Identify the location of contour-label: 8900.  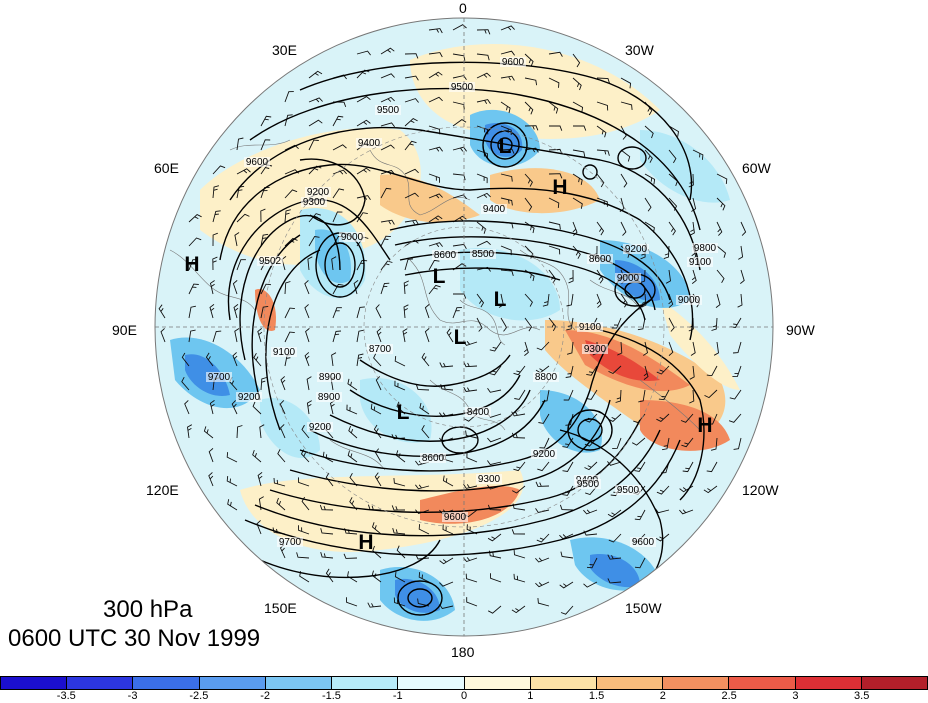
(329, 397).